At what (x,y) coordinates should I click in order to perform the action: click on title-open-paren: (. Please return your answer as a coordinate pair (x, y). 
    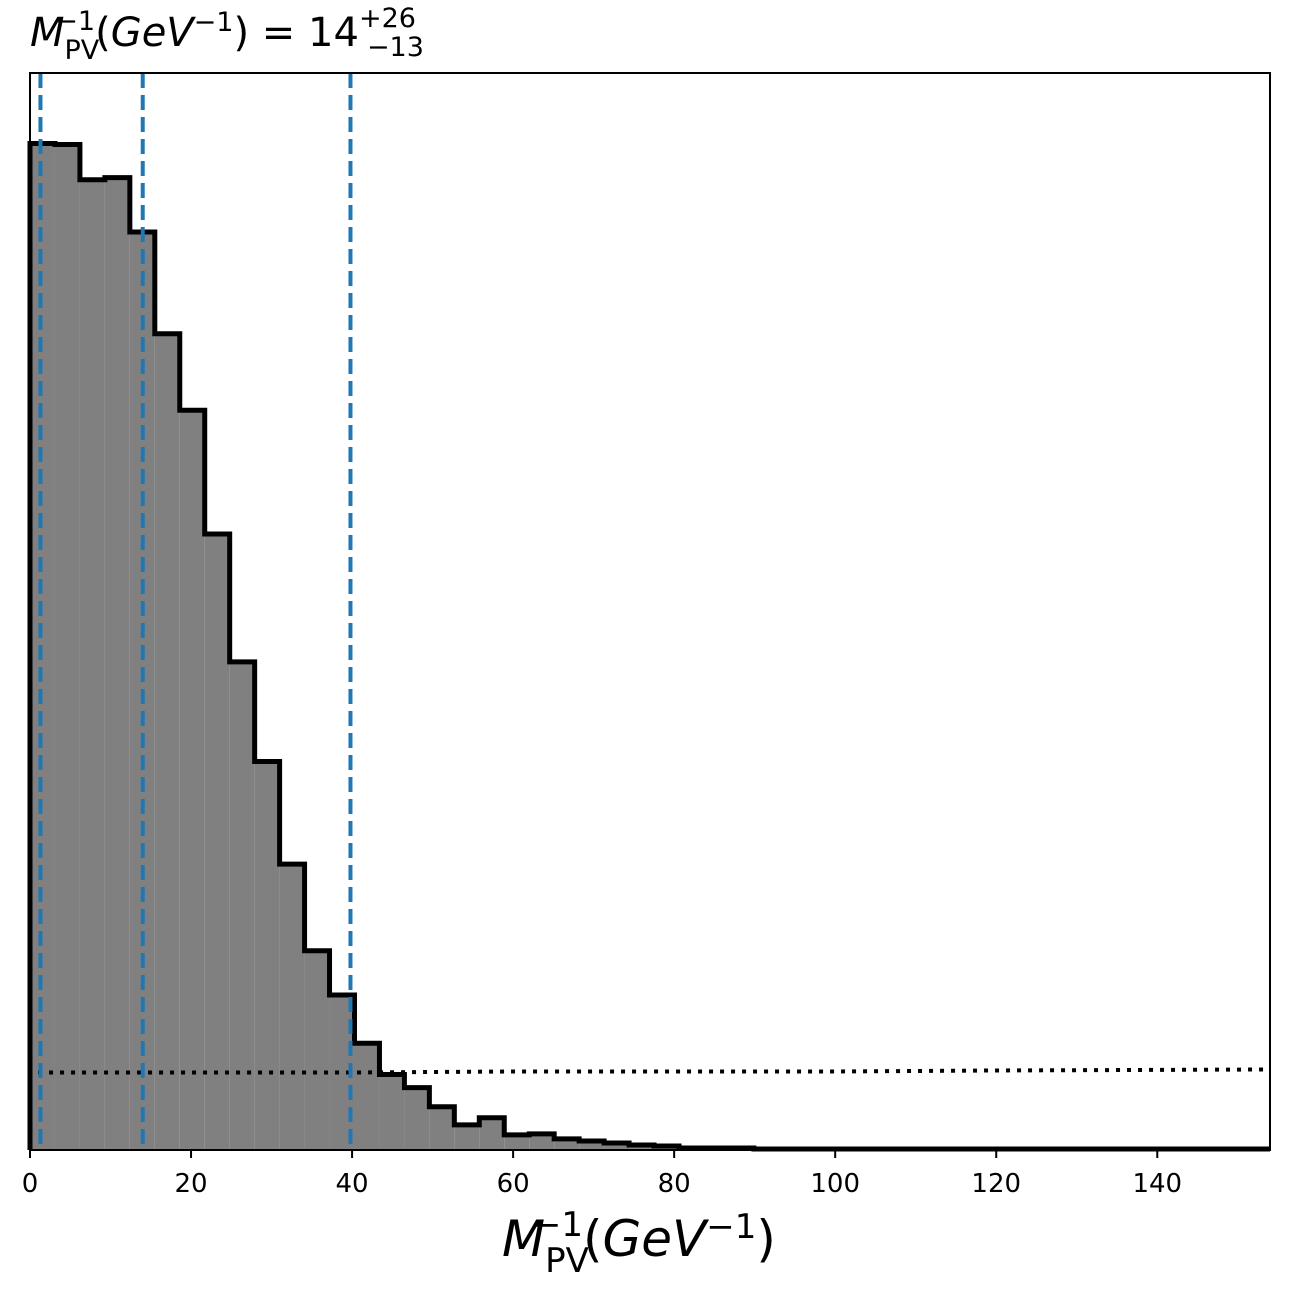
    Looking at the image, I should click on (103, 33).